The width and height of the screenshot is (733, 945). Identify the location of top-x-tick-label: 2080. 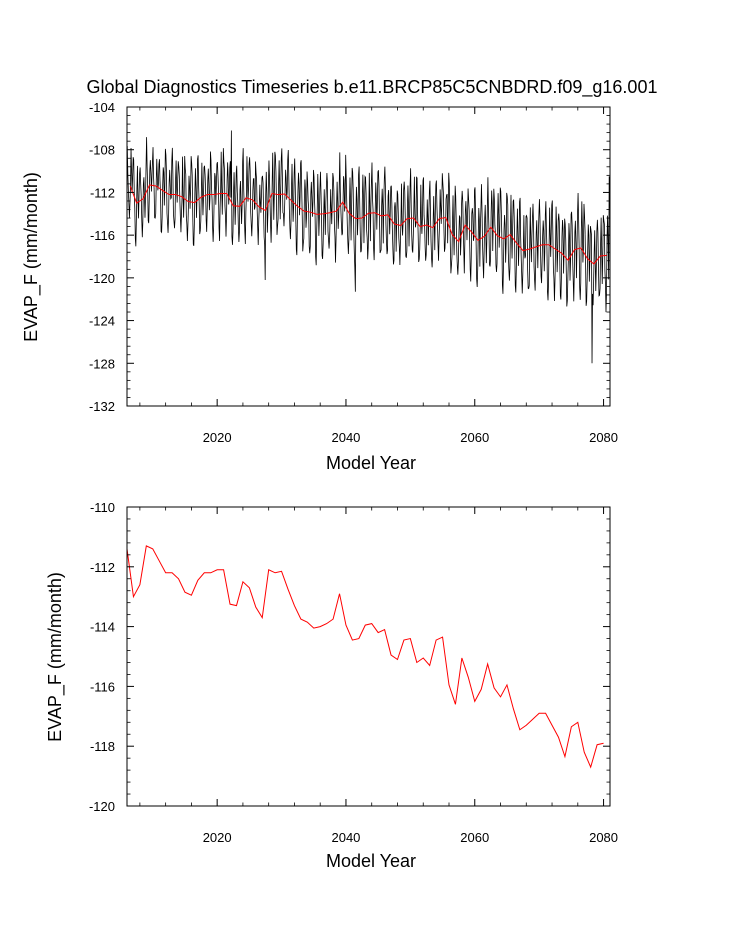
(603, 437).